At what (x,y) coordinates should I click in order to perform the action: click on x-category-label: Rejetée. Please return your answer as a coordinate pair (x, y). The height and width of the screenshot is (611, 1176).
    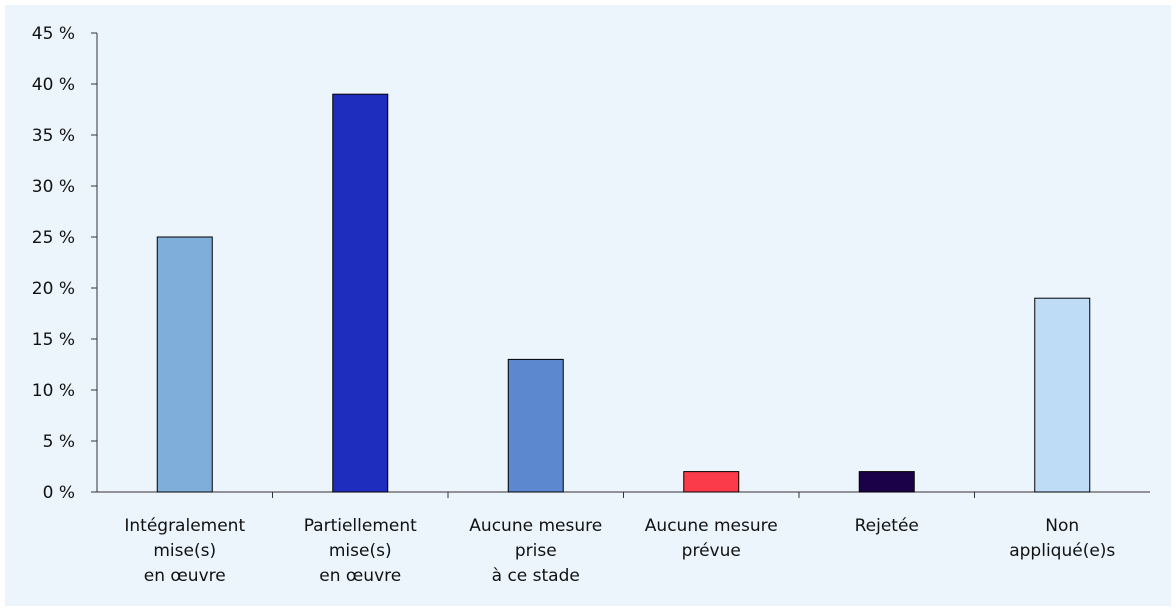
    Looking at the image, I should click on (887, 526).